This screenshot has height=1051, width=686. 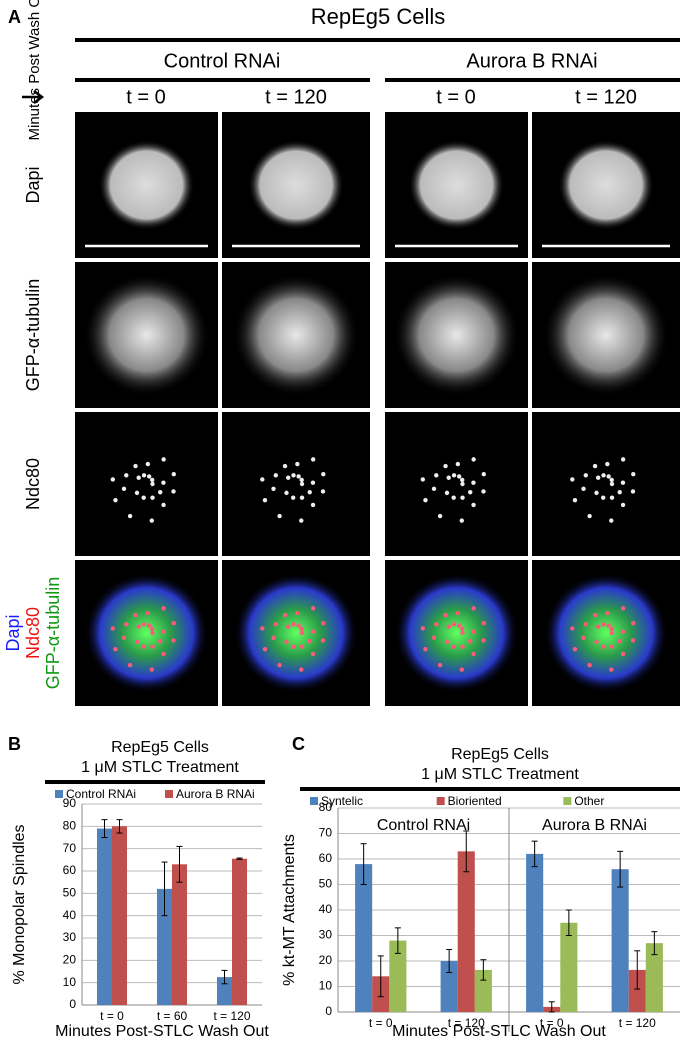 What do you see at coordinates (70, 803) in the screenshot?
I see `y-tick-label: 90` at bounding box center [70, 803].